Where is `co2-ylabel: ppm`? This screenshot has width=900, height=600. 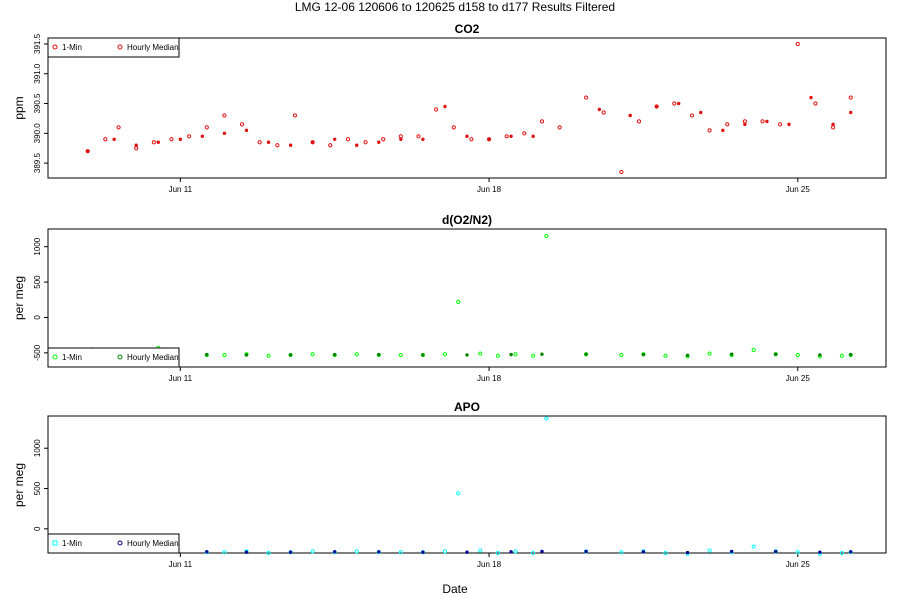
co2-ylabel: ppm is located at coordinates (19, 107).